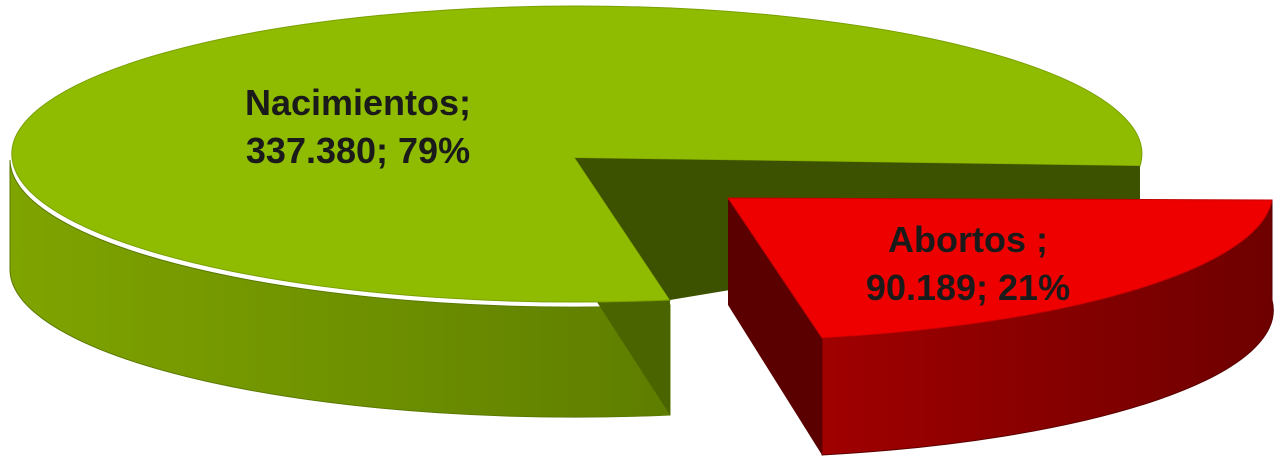  I want to click on slice-abortos-top, so click(1000, 268).